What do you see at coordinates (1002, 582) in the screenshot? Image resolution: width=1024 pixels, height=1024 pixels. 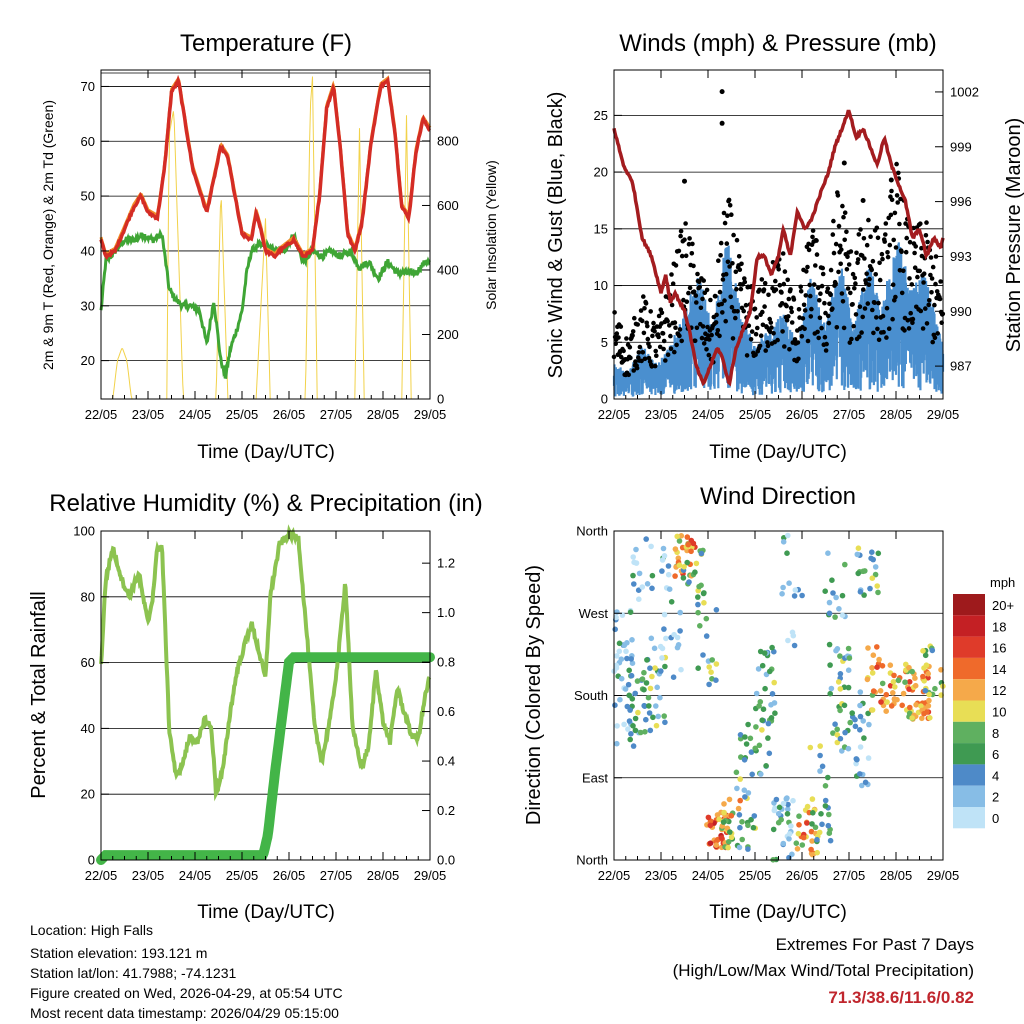 I see `legend-title: mph` at bounding box center [1002, 582].